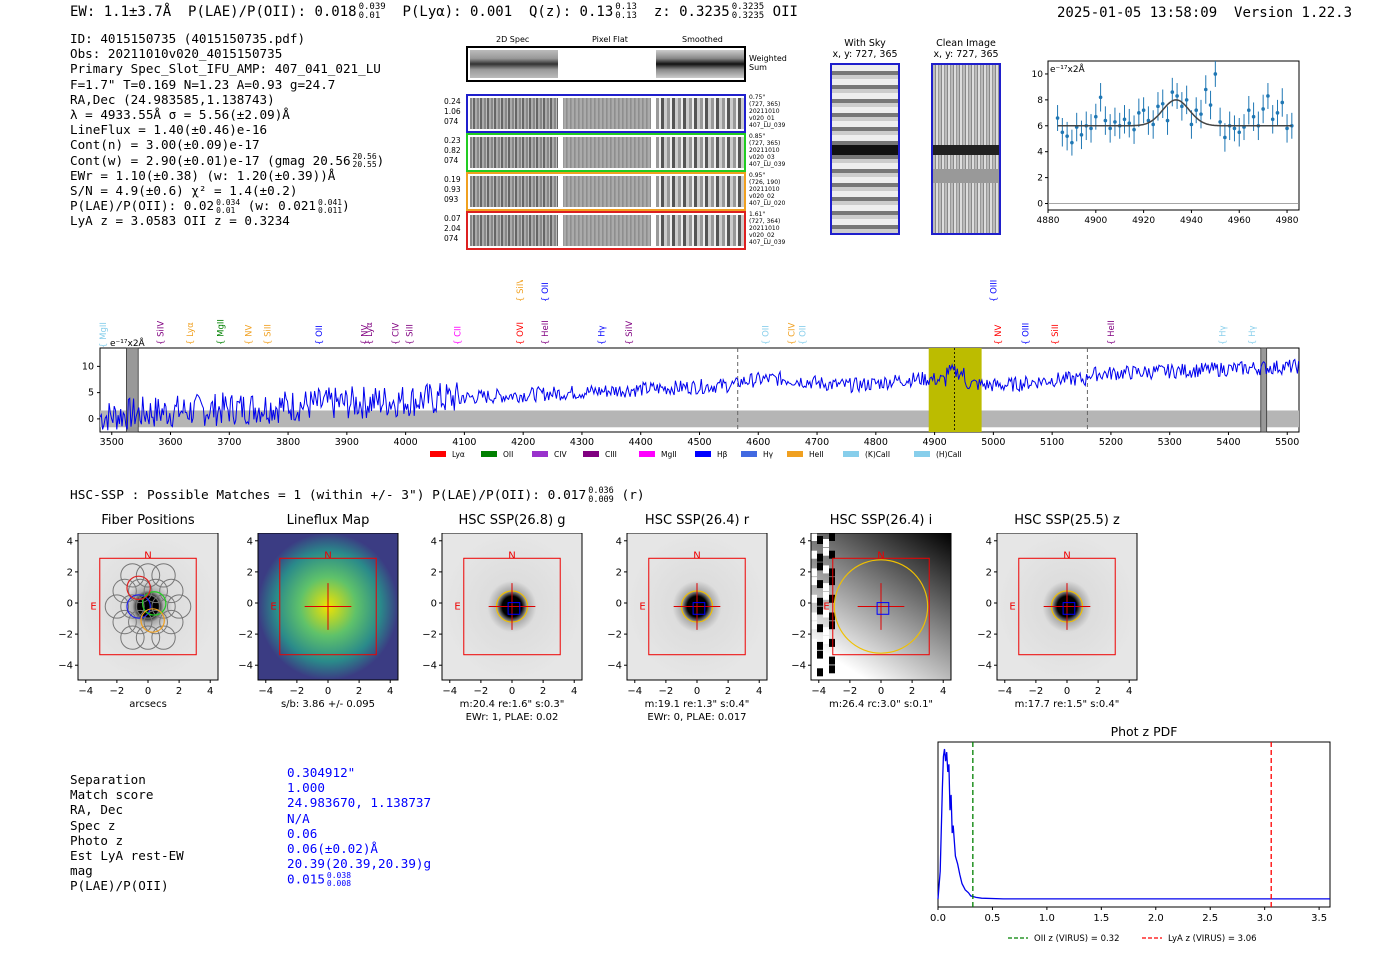  I want to click on panel-caption: m:17.7 re:1.5" s:0.4", so click(1067, 704).